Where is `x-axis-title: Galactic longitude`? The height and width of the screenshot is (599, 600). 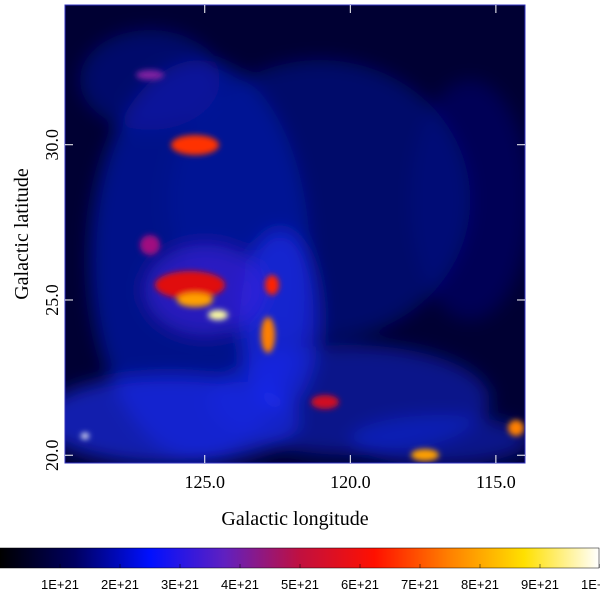
x-axis-title: Galactic longitude is located at coordinates (294, 519).